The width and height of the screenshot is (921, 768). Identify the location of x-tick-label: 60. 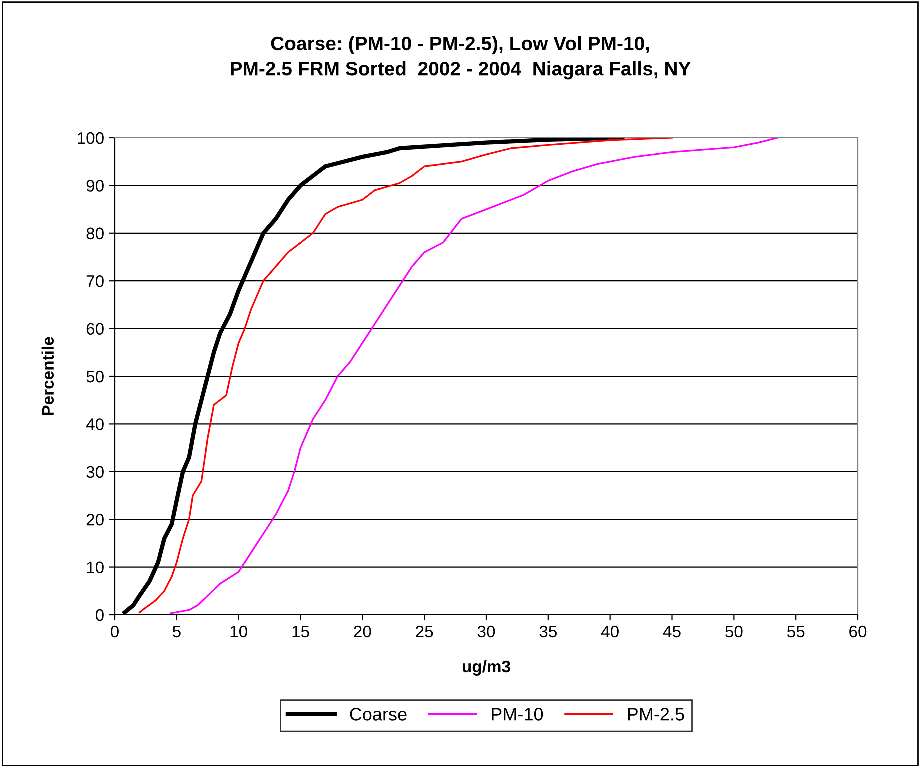
(858, 632).